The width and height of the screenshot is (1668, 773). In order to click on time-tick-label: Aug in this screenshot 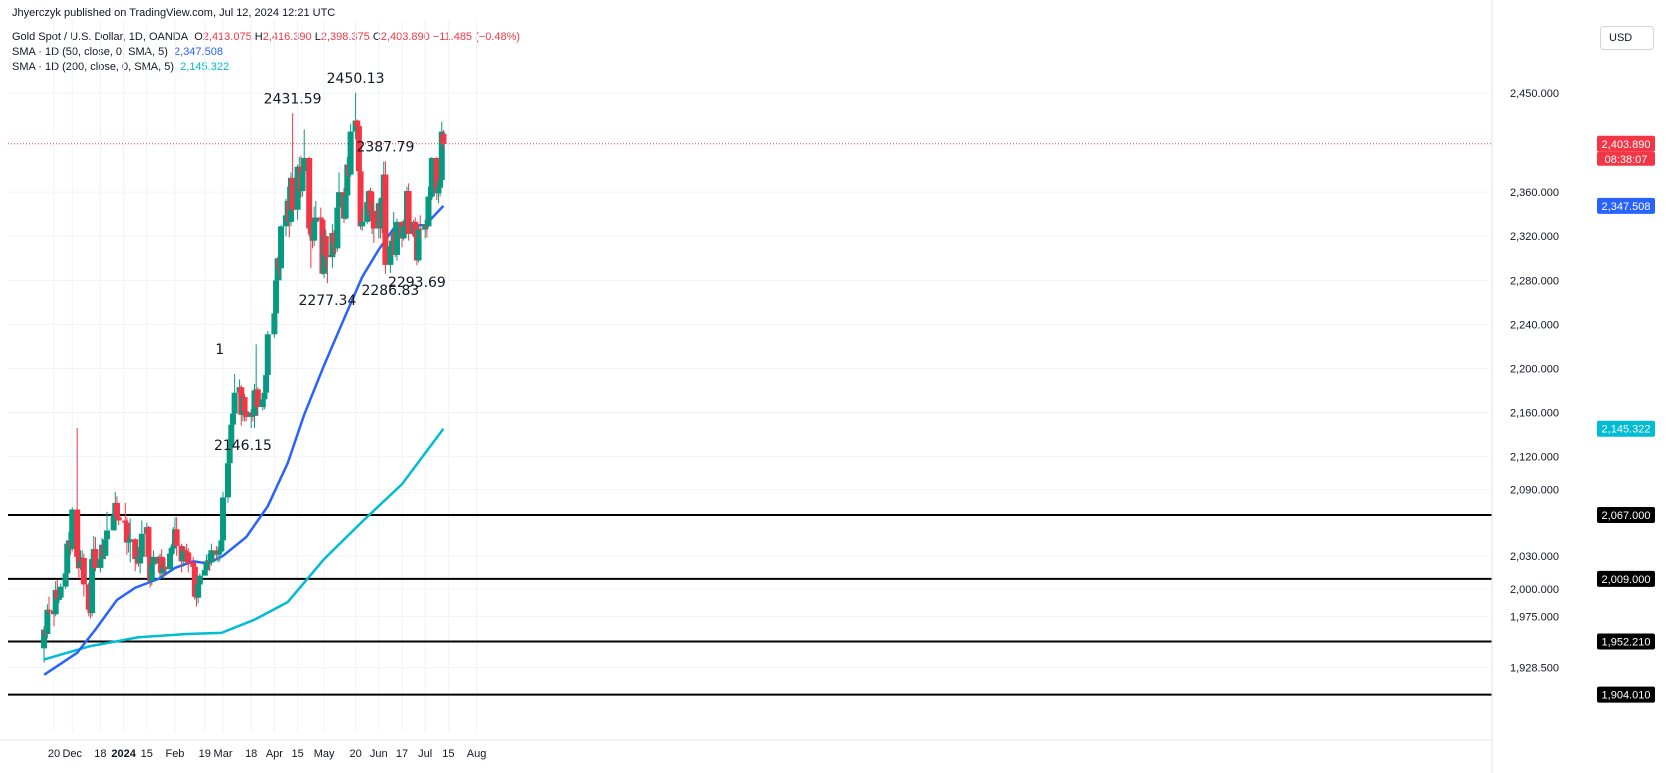, I will do `click(477, 754)`.